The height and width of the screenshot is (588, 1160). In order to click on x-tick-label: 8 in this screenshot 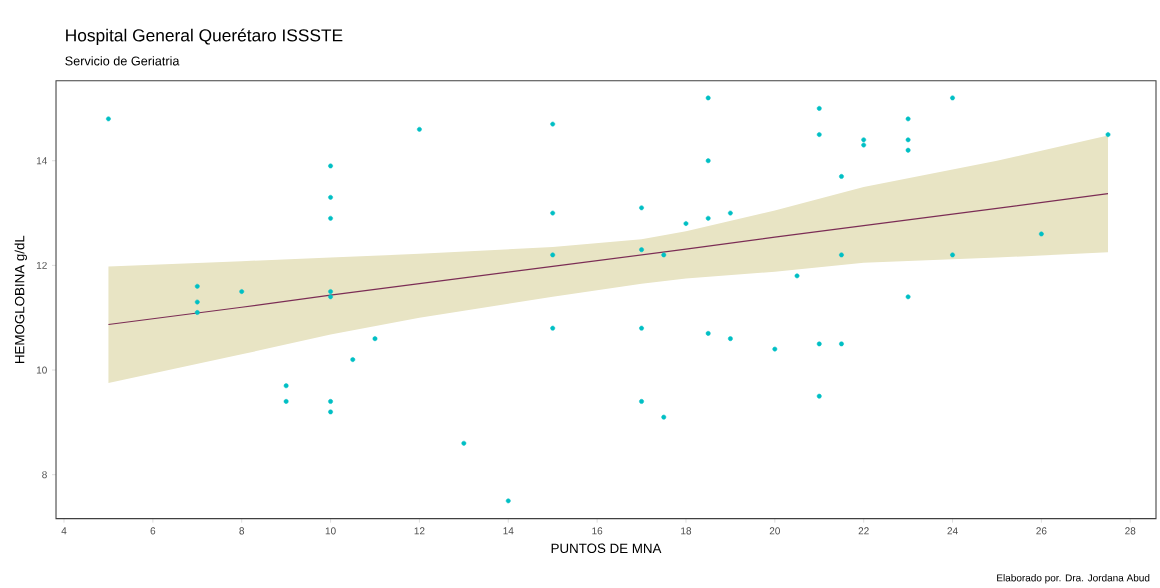, I will do `click(242, 531)`.